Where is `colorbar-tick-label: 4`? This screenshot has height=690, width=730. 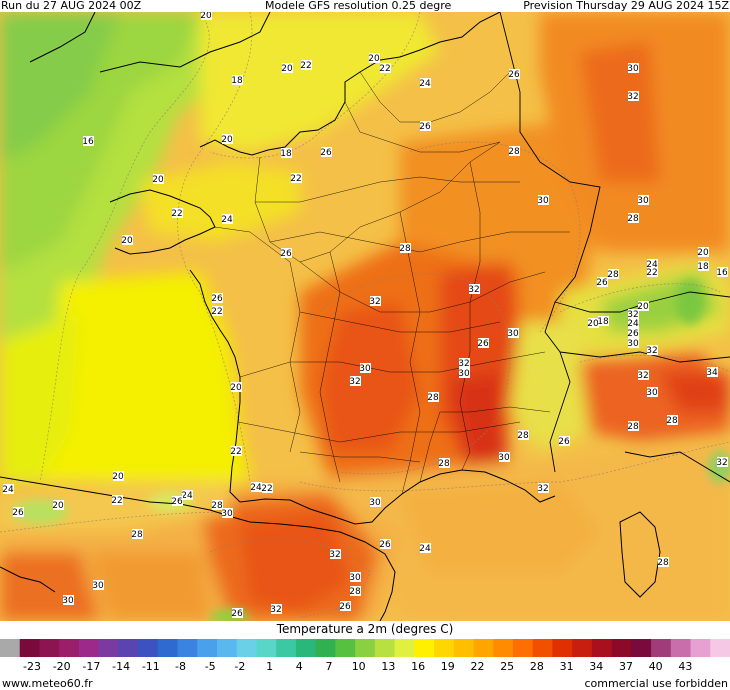 colorbar-tick-label: 4 is located at coordinates (299, 666).